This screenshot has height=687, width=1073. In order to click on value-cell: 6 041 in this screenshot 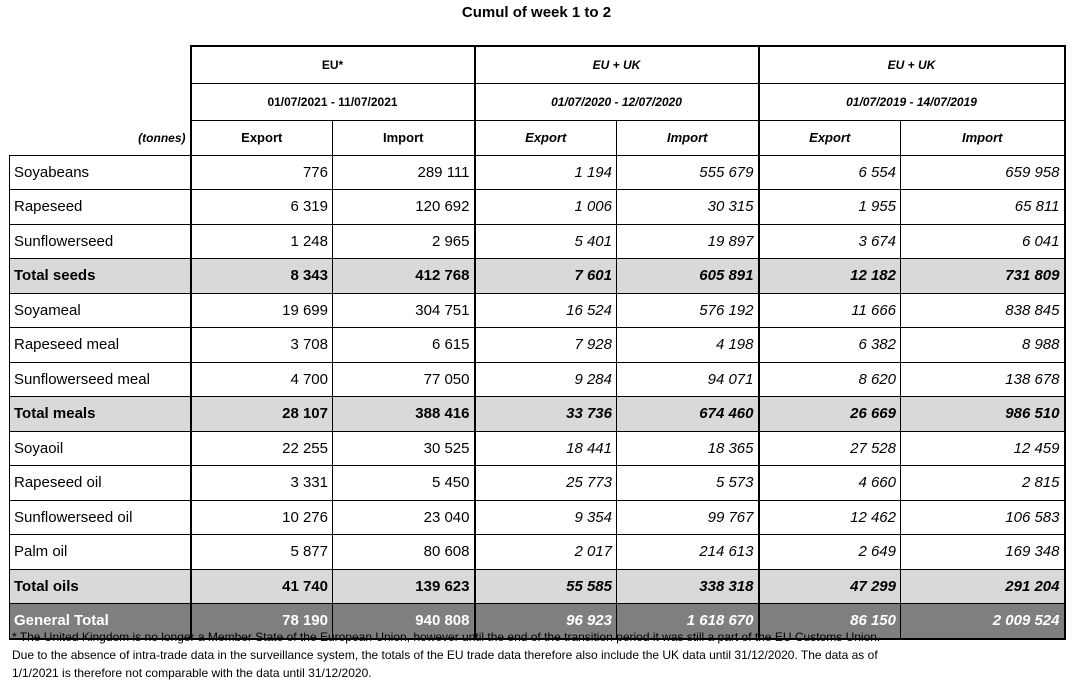, I will do `click(983, 241)`.